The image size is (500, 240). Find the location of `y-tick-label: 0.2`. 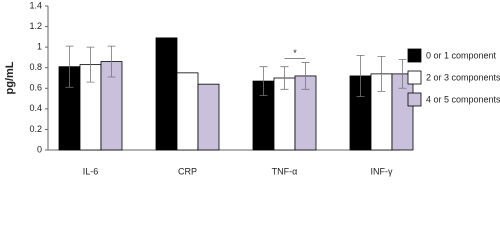

y-tick-label: 0.2 is located at coordinates (35, 129).